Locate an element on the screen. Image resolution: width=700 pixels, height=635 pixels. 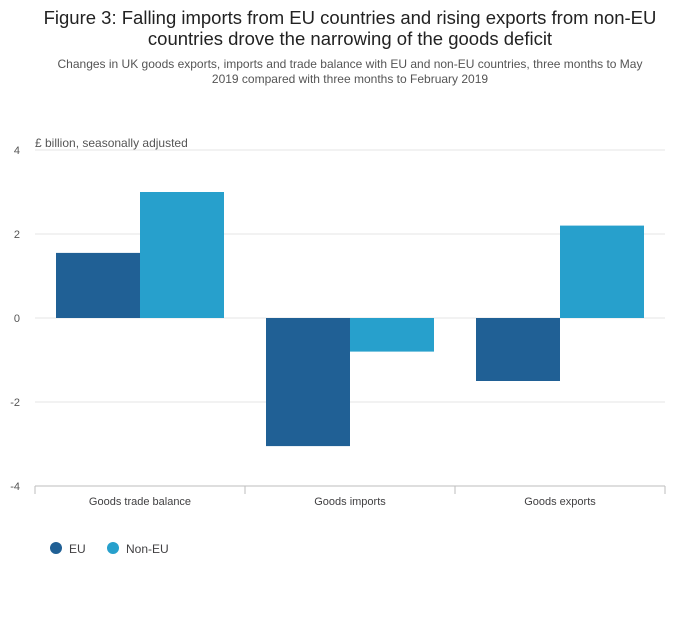
legend-label: Non-EU is located at coordinates (147, 549).